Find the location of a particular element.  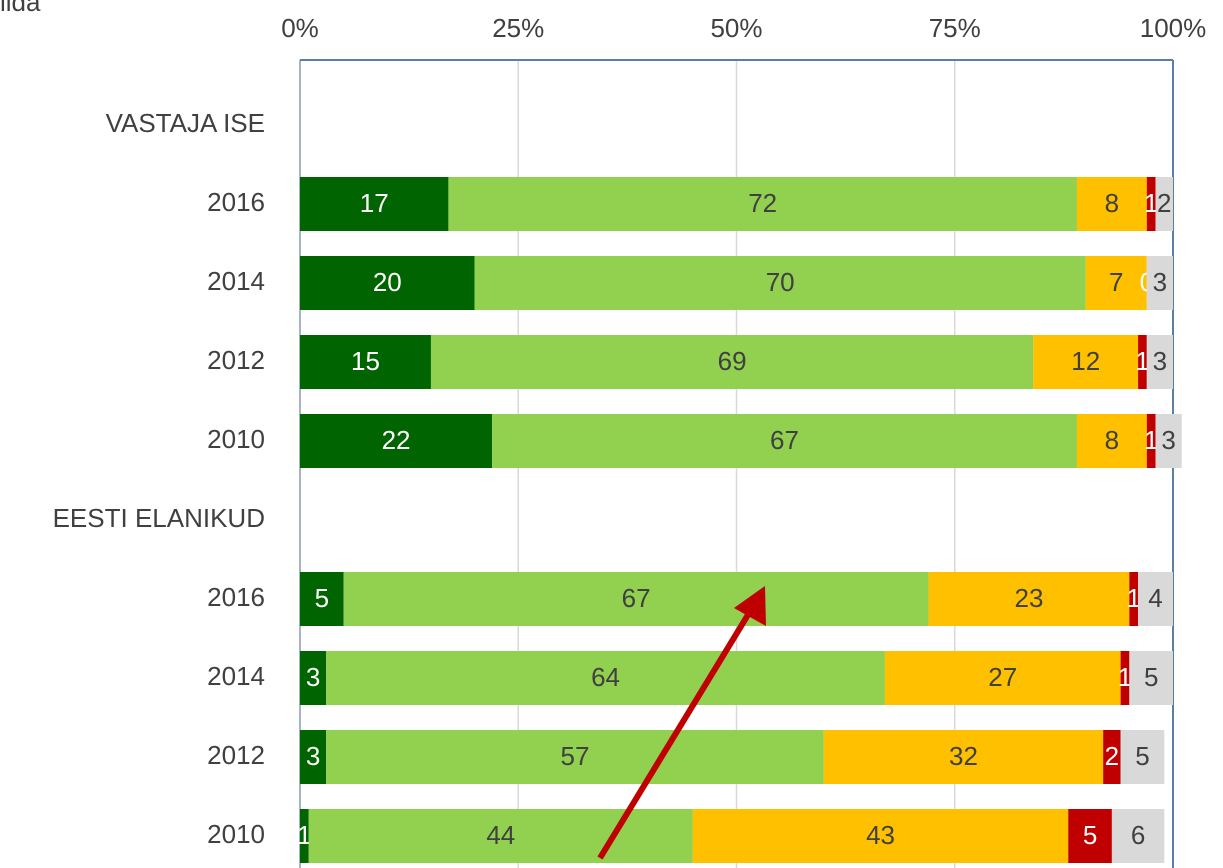

value-label: 69 is located at coordinates (732, 361).